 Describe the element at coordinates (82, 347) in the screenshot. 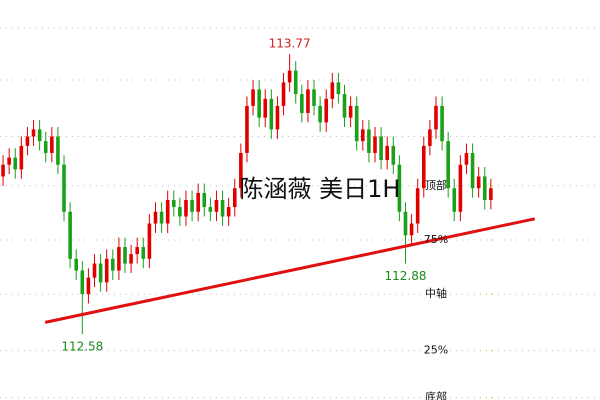

I see `price-annotation: 112.58` at that location.